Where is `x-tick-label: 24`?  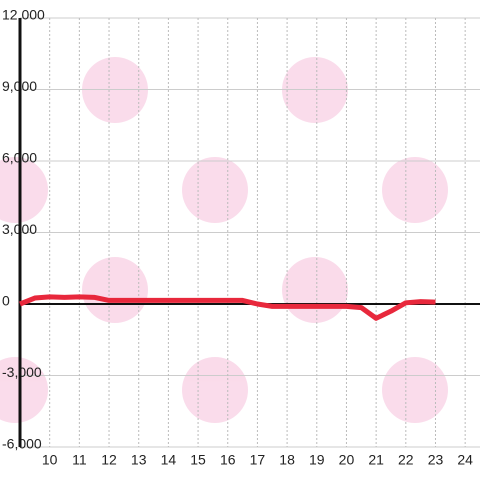
x-tick-label: 24 is located at coordinates (465, 460).